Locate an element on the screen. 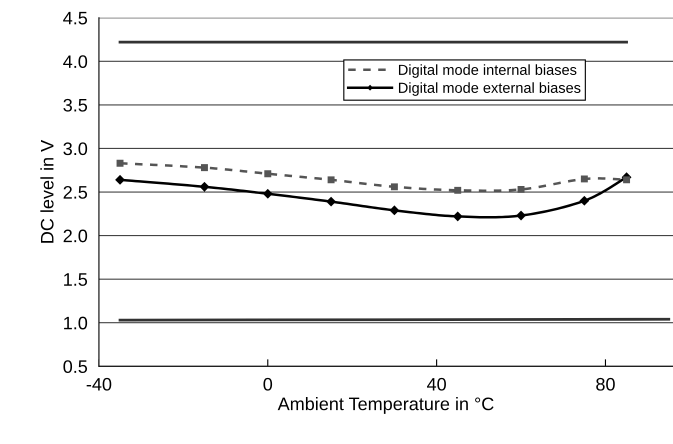 The width and height of the screenshot is (673, 444). legend-label: Digital mode internal biases is located at coordinates (487, 71).